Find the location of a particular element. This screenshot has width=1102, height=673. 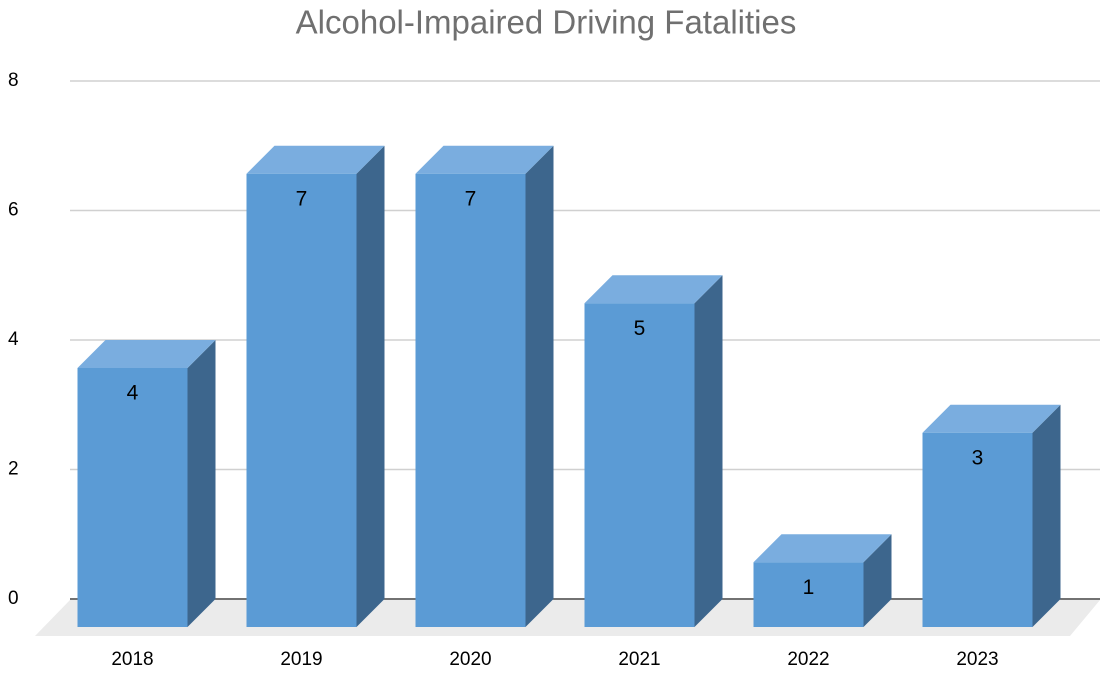

data-label: 5 is located at coordinates (640, 328).